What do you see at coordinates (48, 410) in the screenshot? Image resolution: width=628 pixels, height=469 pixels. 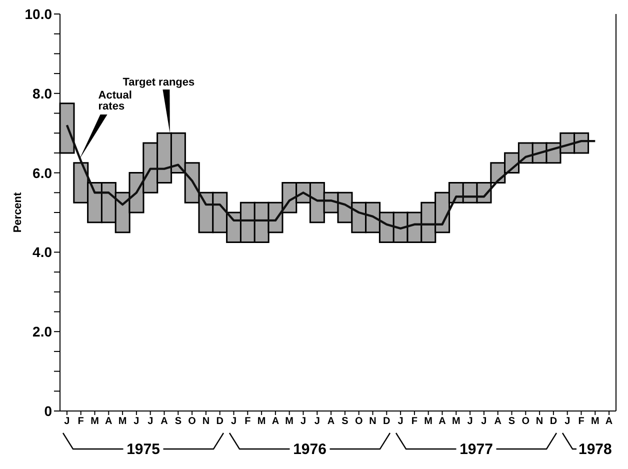 I see `y-tick-label: 0` at bounding box center [48, 410].